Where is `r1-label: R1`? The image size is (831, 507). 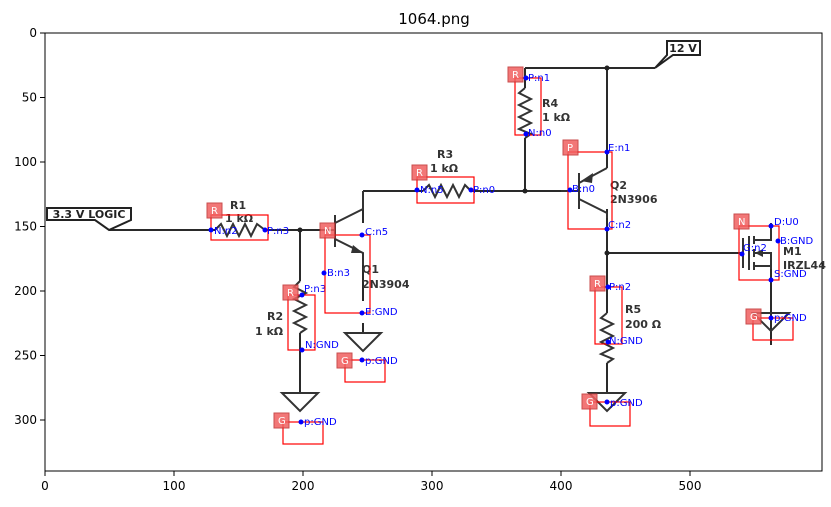 r1-label: R1 is located at coordinates (238, 205).